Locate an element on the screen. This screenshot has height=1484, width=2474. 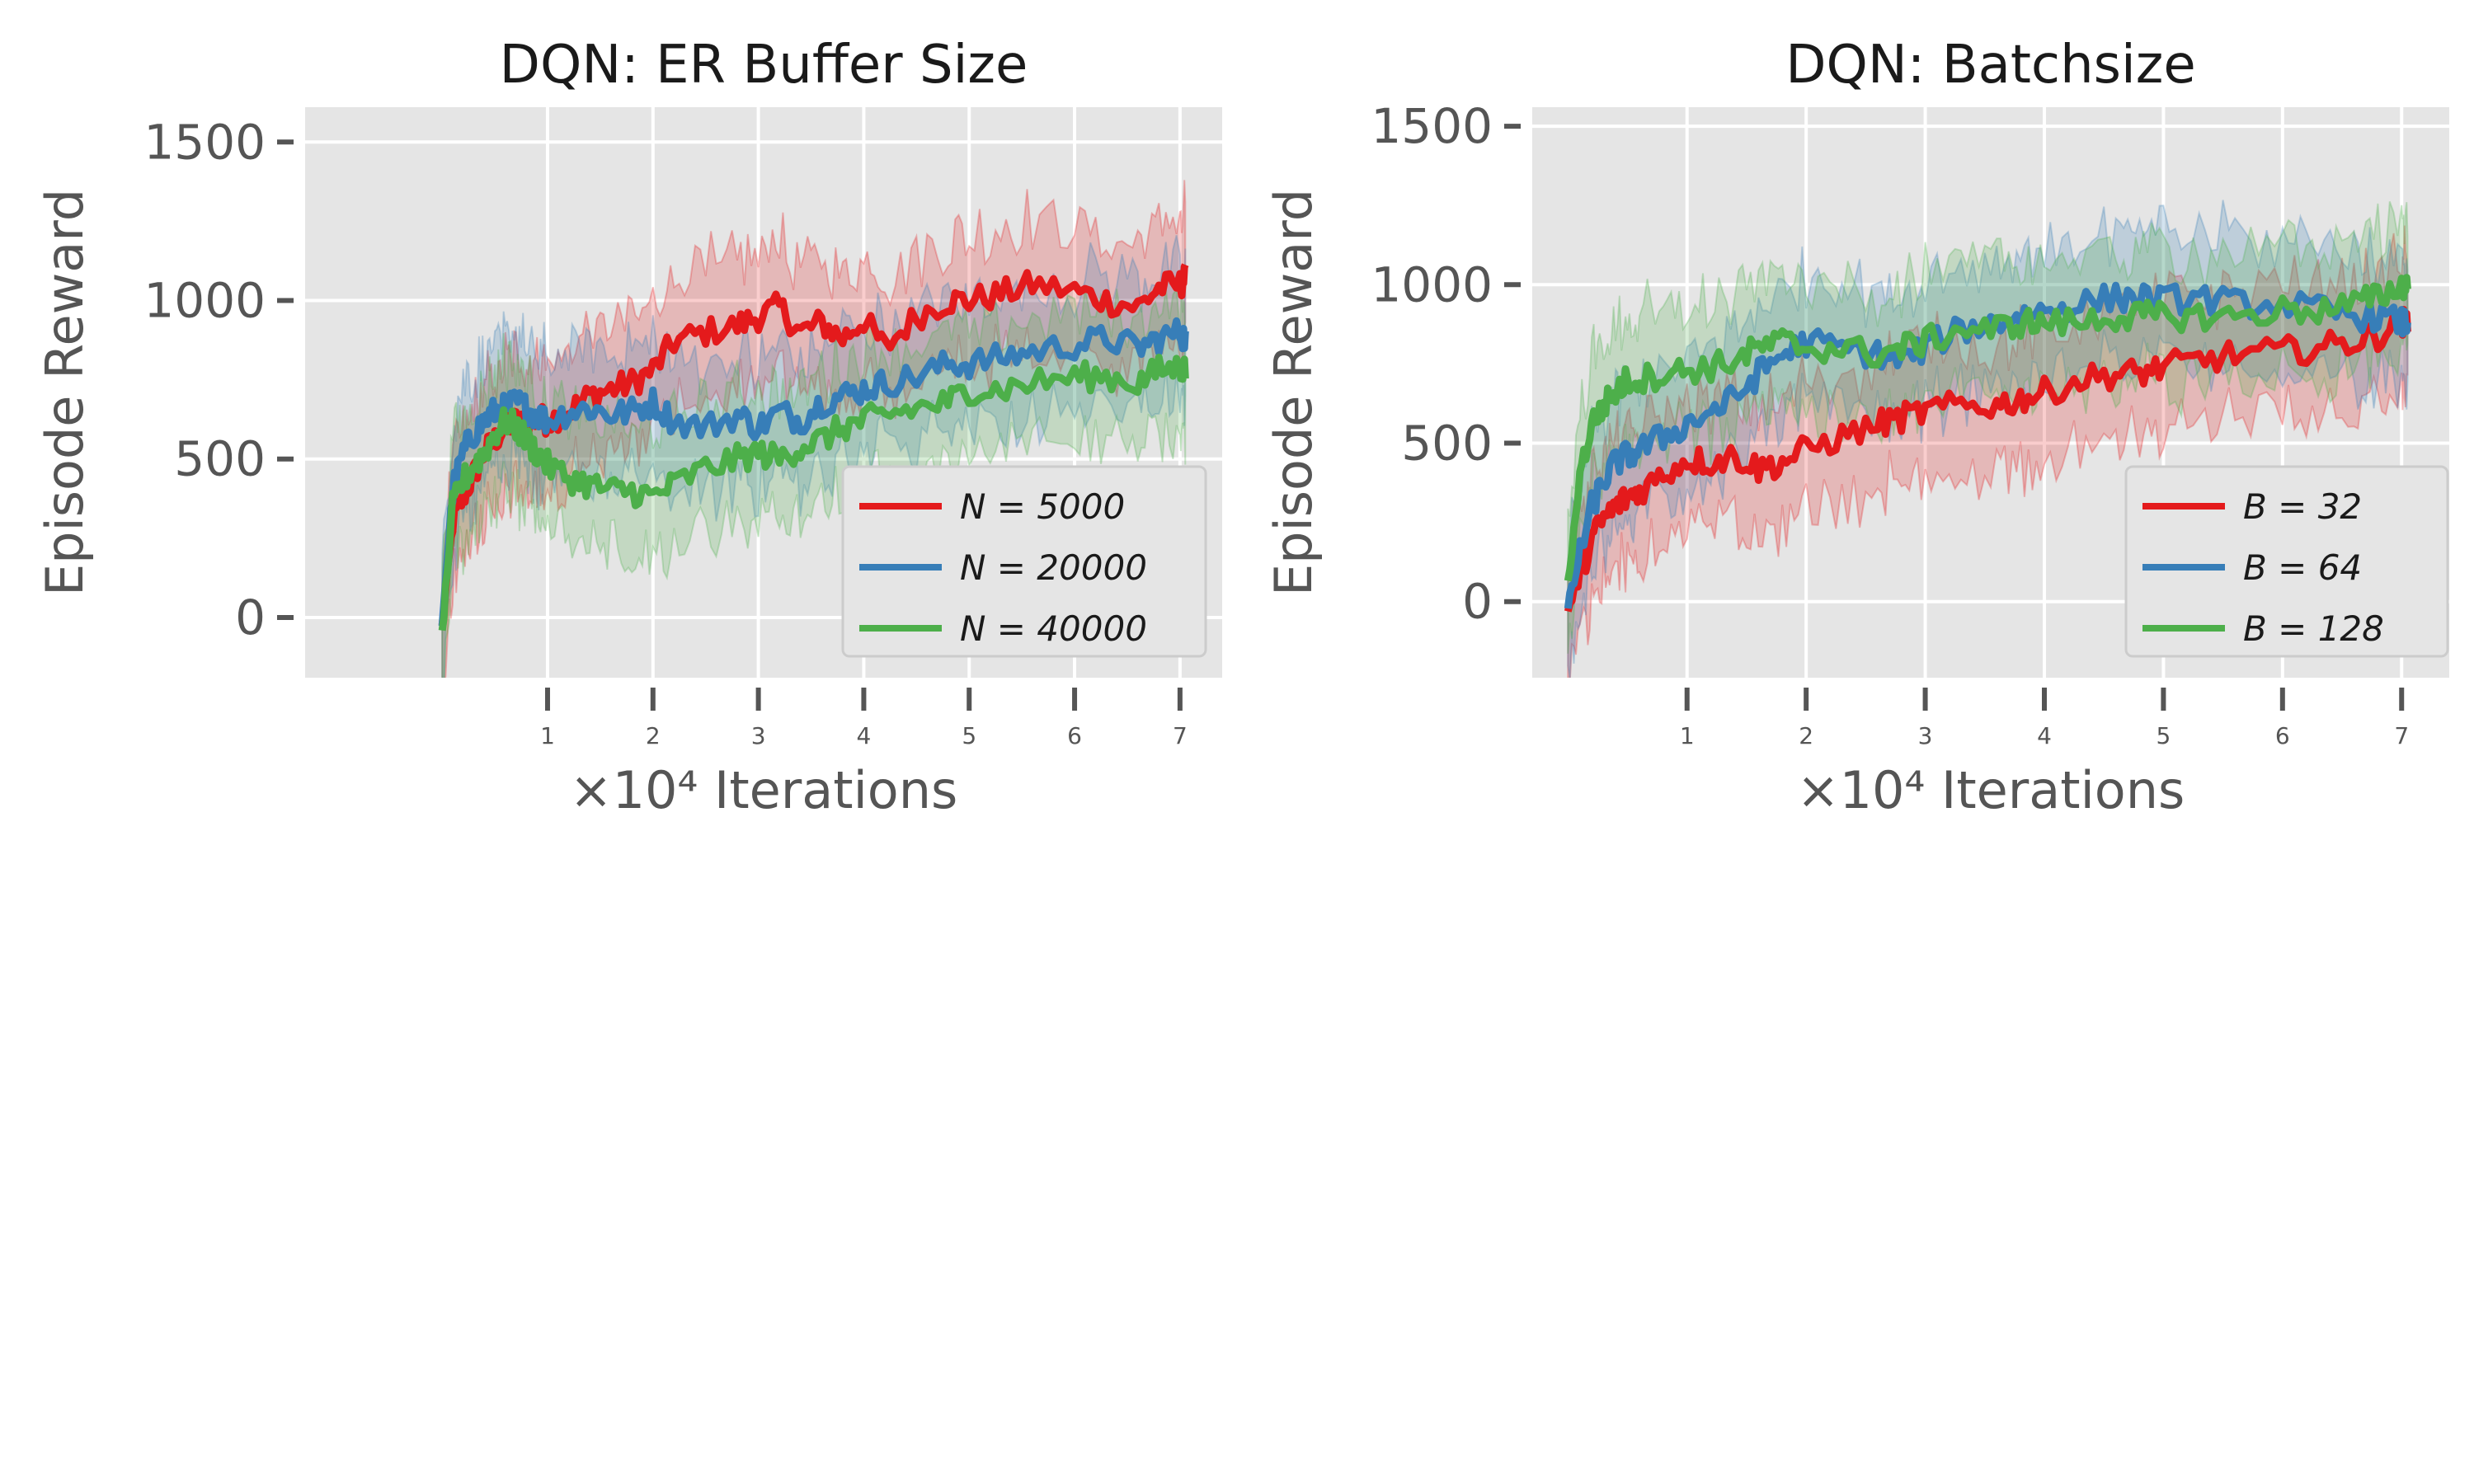
legend-label: B = 128 is located at coordinates (2313, 628).